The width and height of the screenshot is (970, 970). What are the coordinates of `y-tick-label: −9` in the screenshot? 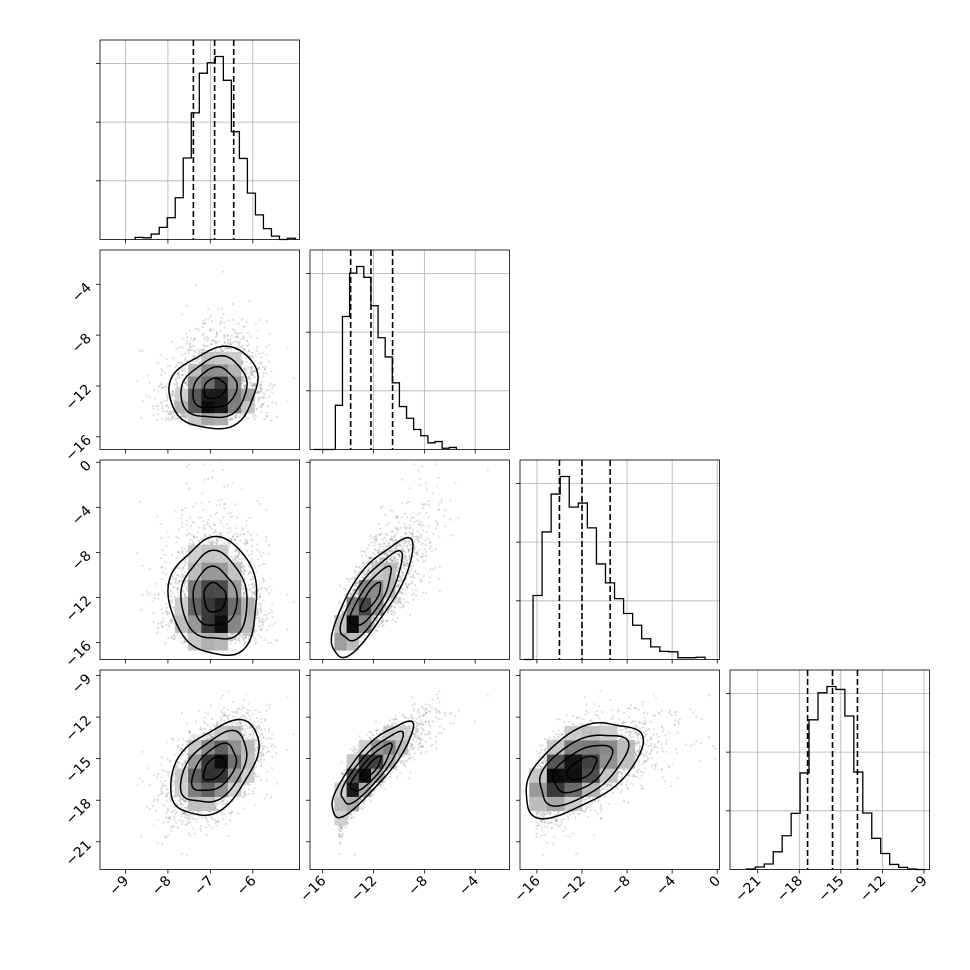 It's located at (82, 684).